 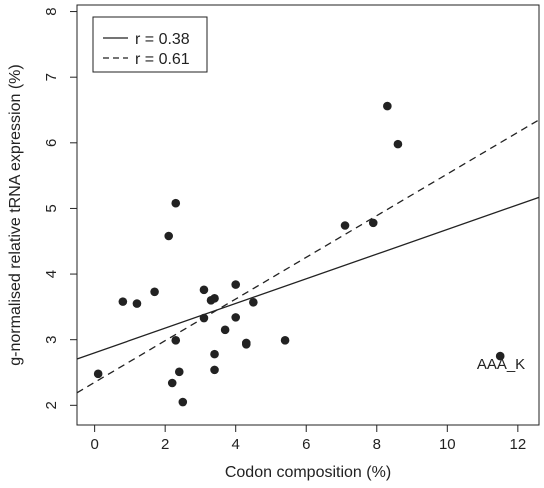 What do you see at coordinates (162, 39) in the screenshot?
I see `legend-label-series-1: r = 0.38` at bounding box center [162, 39].